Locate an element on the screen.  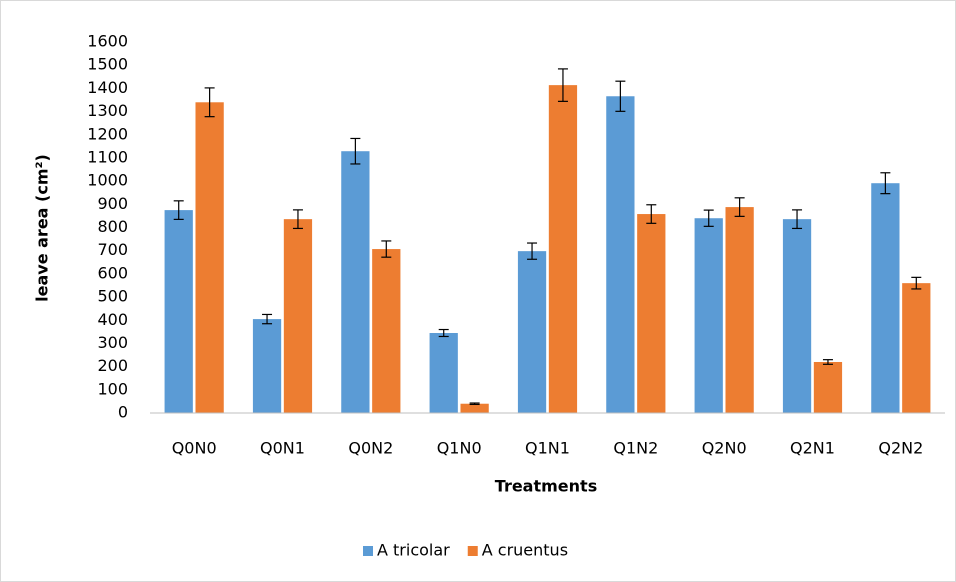
y-tick-label: 400 is located at coordinates (112, 319).